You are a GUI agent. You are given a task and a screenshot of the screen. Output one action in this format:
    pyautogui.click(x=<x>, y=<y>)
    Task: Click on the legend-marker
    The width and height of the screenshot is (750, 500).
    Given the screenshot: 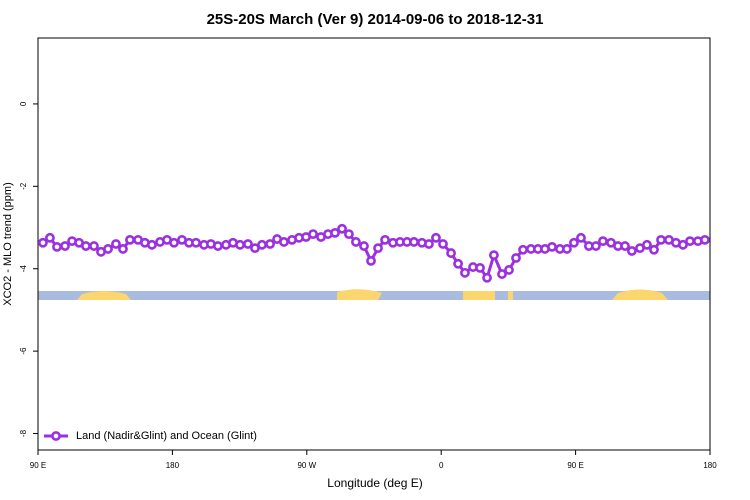 What is the action you would take?
    pyautogui.click(x=56, y=436)
    